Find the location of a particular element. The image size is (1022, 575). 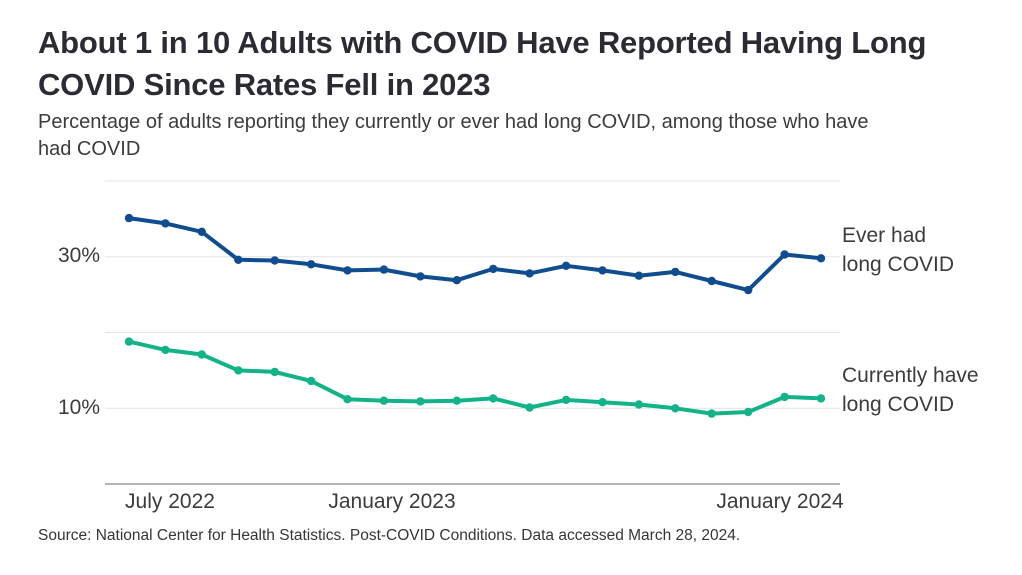

y-axis-tick-10: 10% is located at coordinates (78, 407).